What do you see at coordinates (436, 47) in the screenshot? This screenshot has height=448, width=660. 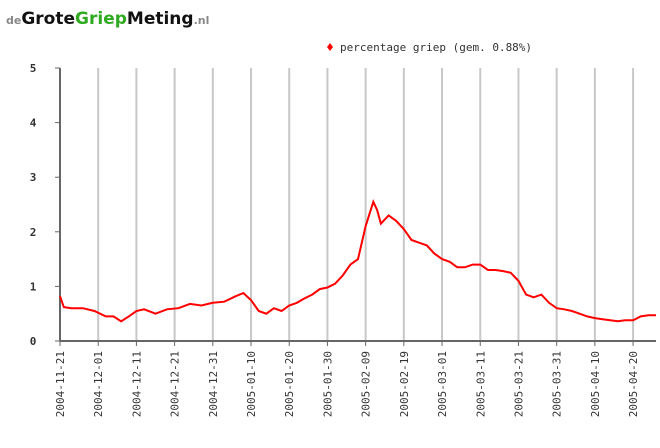 I see `legend-label: percentage griep (gem. 0.88%)` at bounding box center [436, 47].